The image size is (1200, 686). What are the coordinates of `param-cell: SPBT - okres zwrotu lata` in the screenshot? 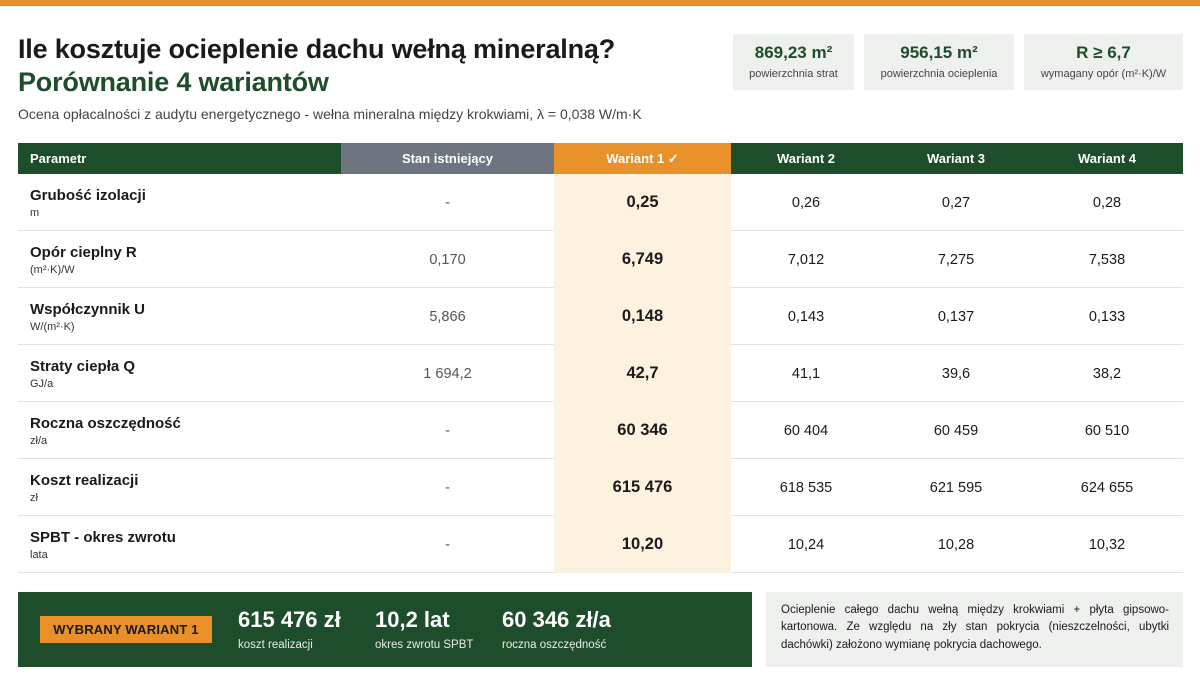 It's located at (179, 544).